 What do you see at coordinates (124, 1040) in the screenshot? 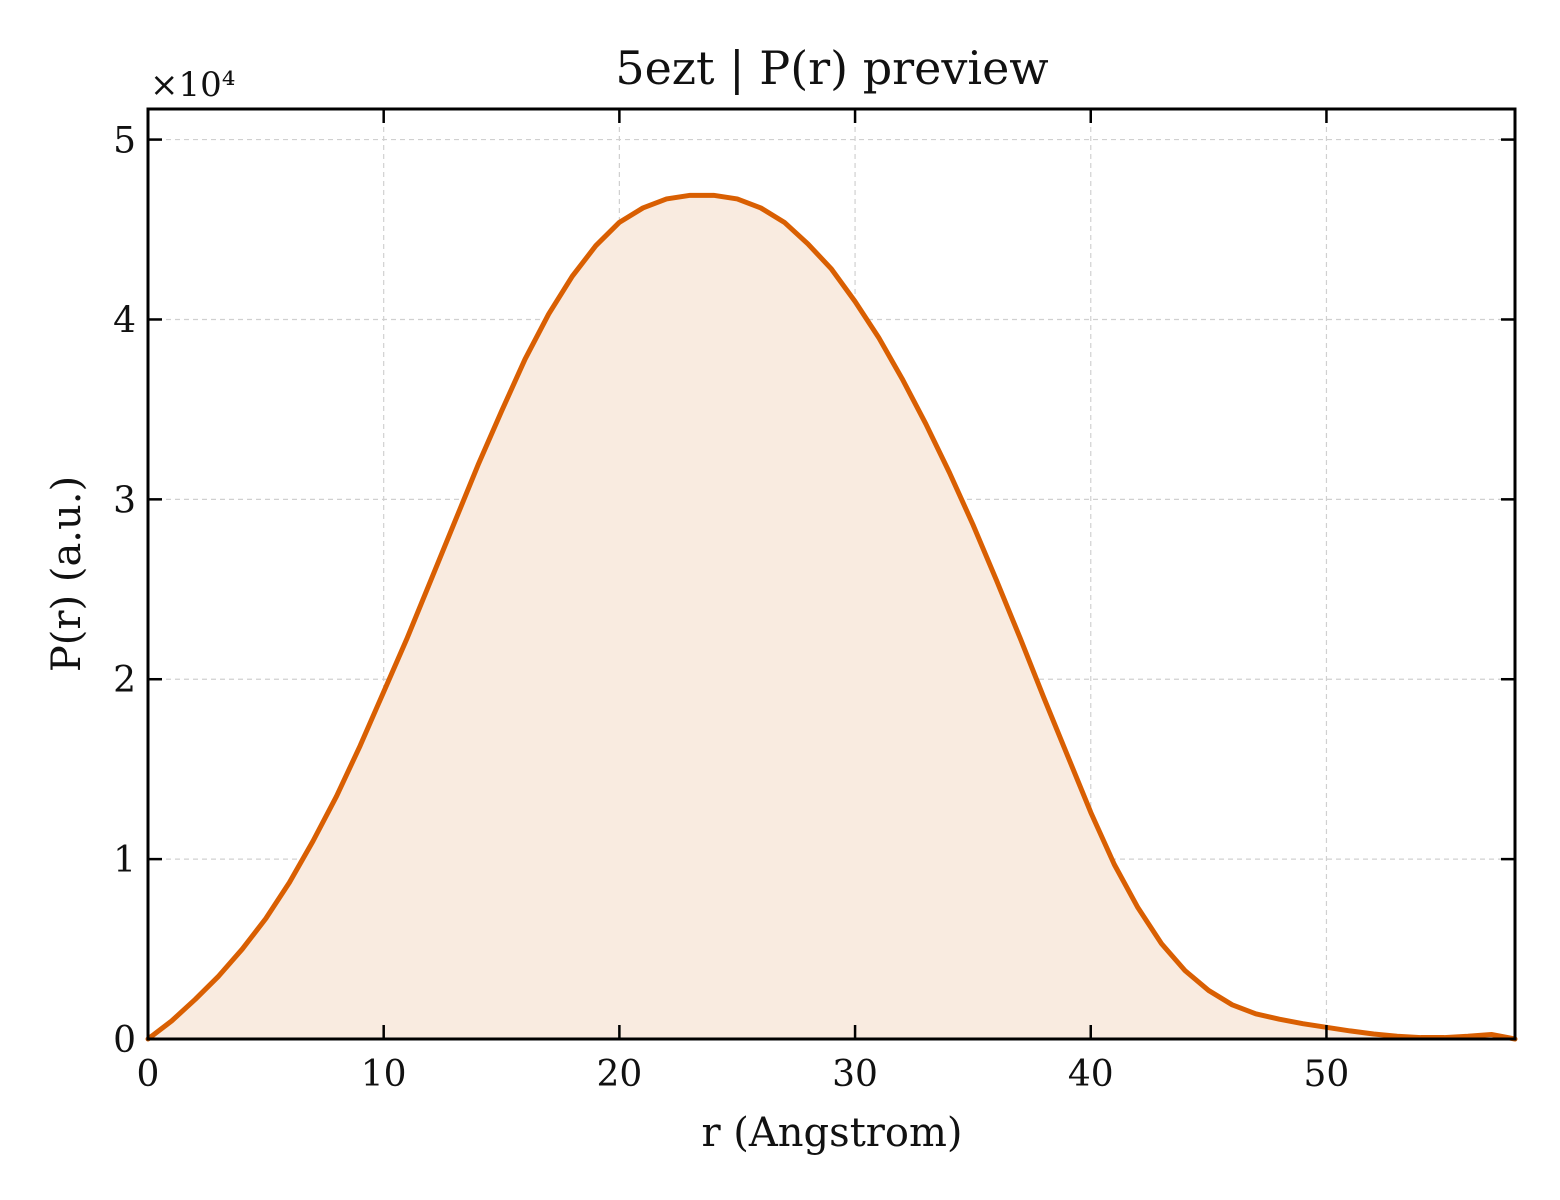
I see `y-tick-label: 0` at bounding box center [124, 1040].